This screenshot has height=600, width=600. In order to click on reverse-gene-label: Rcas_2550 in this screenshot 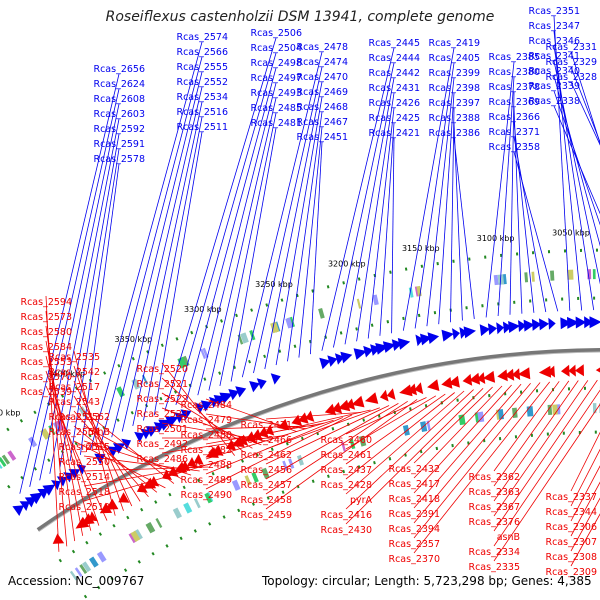, I will do `click(84, 462)`.